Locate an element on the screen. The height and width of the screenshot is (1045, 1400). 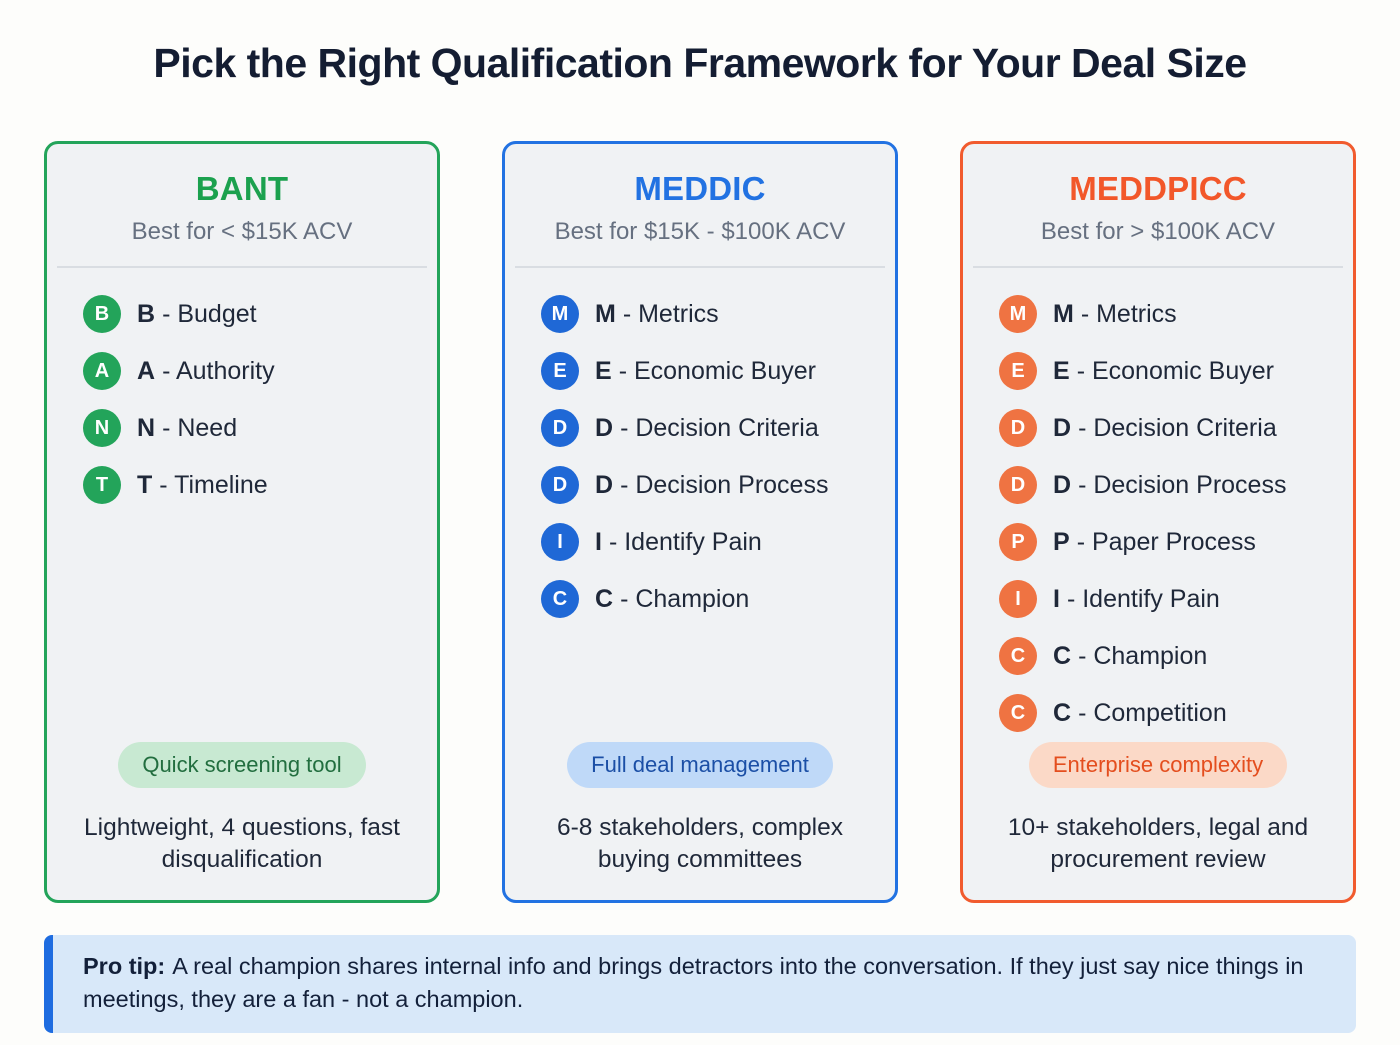
framework-tag-bant: Quick screening tool is located at coordinates (242, 765).